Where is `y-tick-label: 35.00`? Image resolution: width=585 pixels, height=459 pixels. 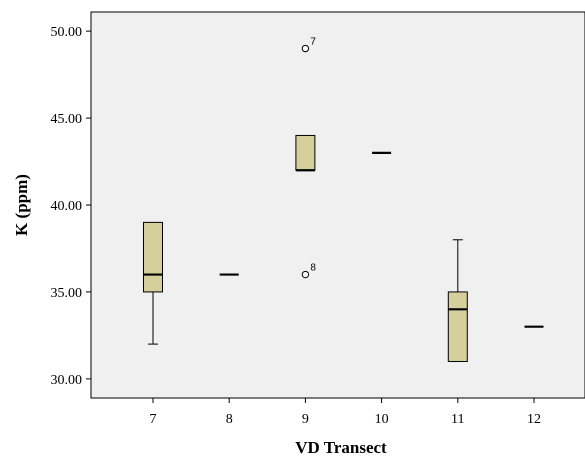 y-tick-label: 35.00 is located at coordinates (67, 293).